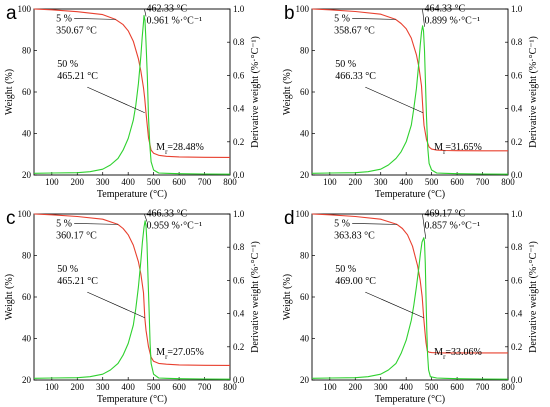  I want to click on t50-value: 465.21 °C, so click(77, 76).